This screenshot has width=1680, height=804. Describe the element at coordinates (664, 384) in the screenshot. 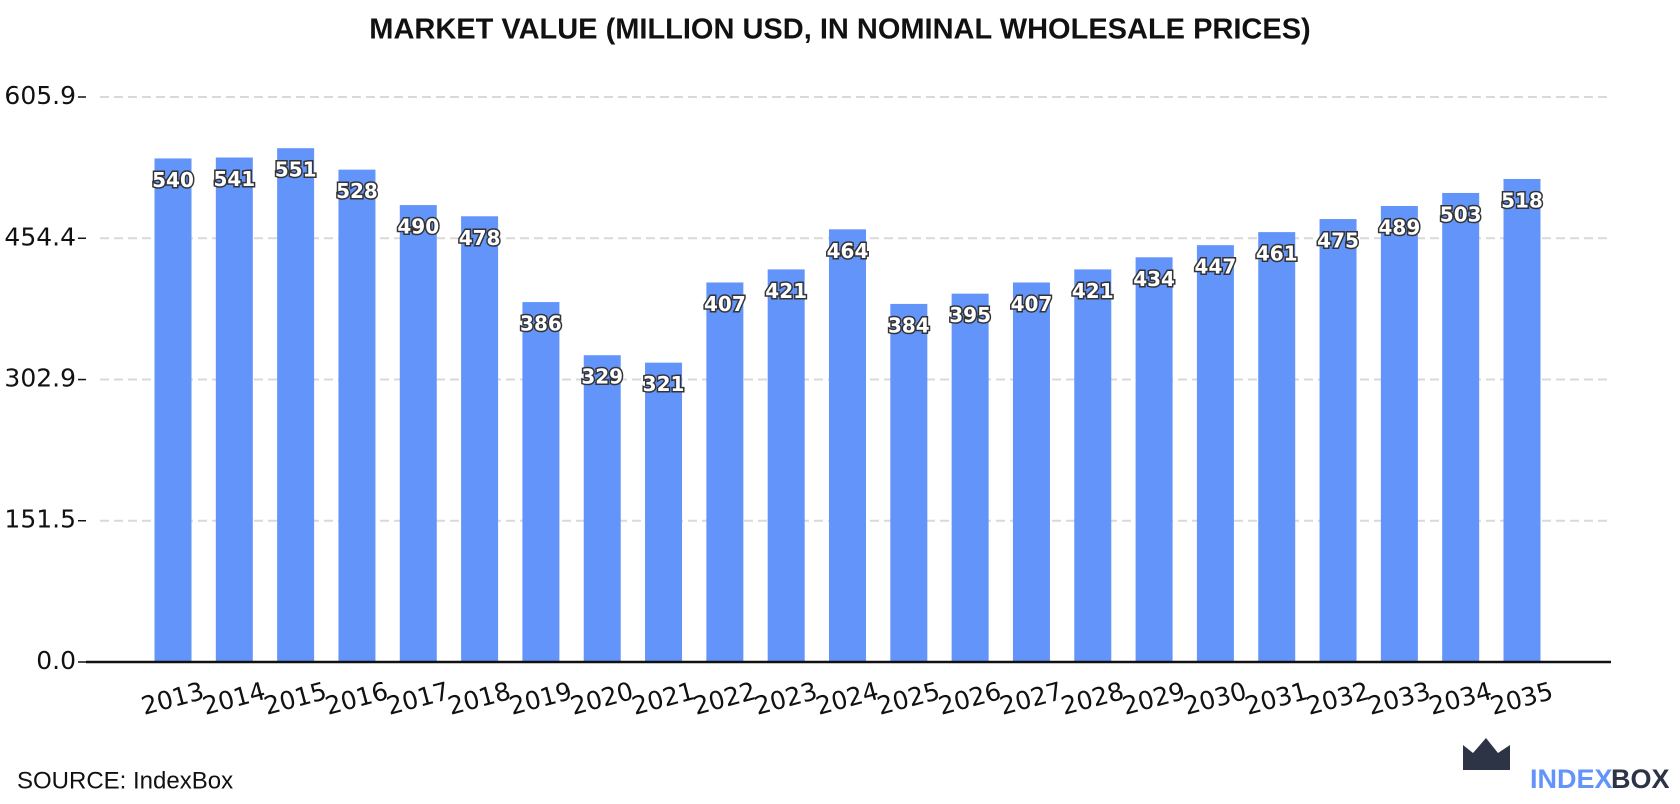

I see `value-label: 321` at that location.